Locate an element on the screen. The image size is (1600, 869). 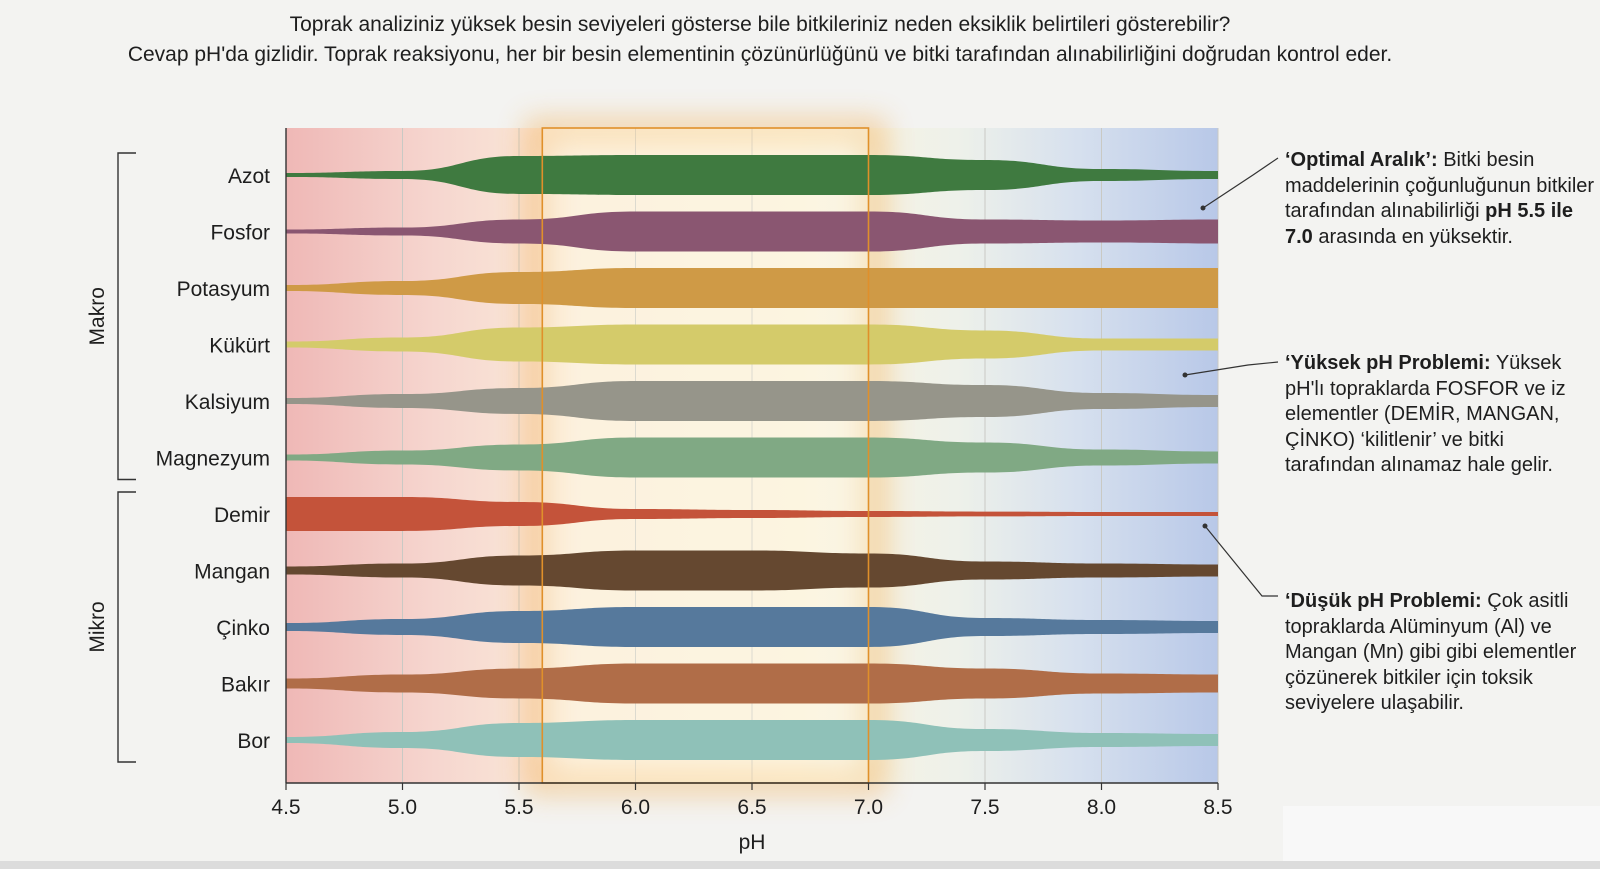
x-axis-label: pH is located at coordinates (752, 842).